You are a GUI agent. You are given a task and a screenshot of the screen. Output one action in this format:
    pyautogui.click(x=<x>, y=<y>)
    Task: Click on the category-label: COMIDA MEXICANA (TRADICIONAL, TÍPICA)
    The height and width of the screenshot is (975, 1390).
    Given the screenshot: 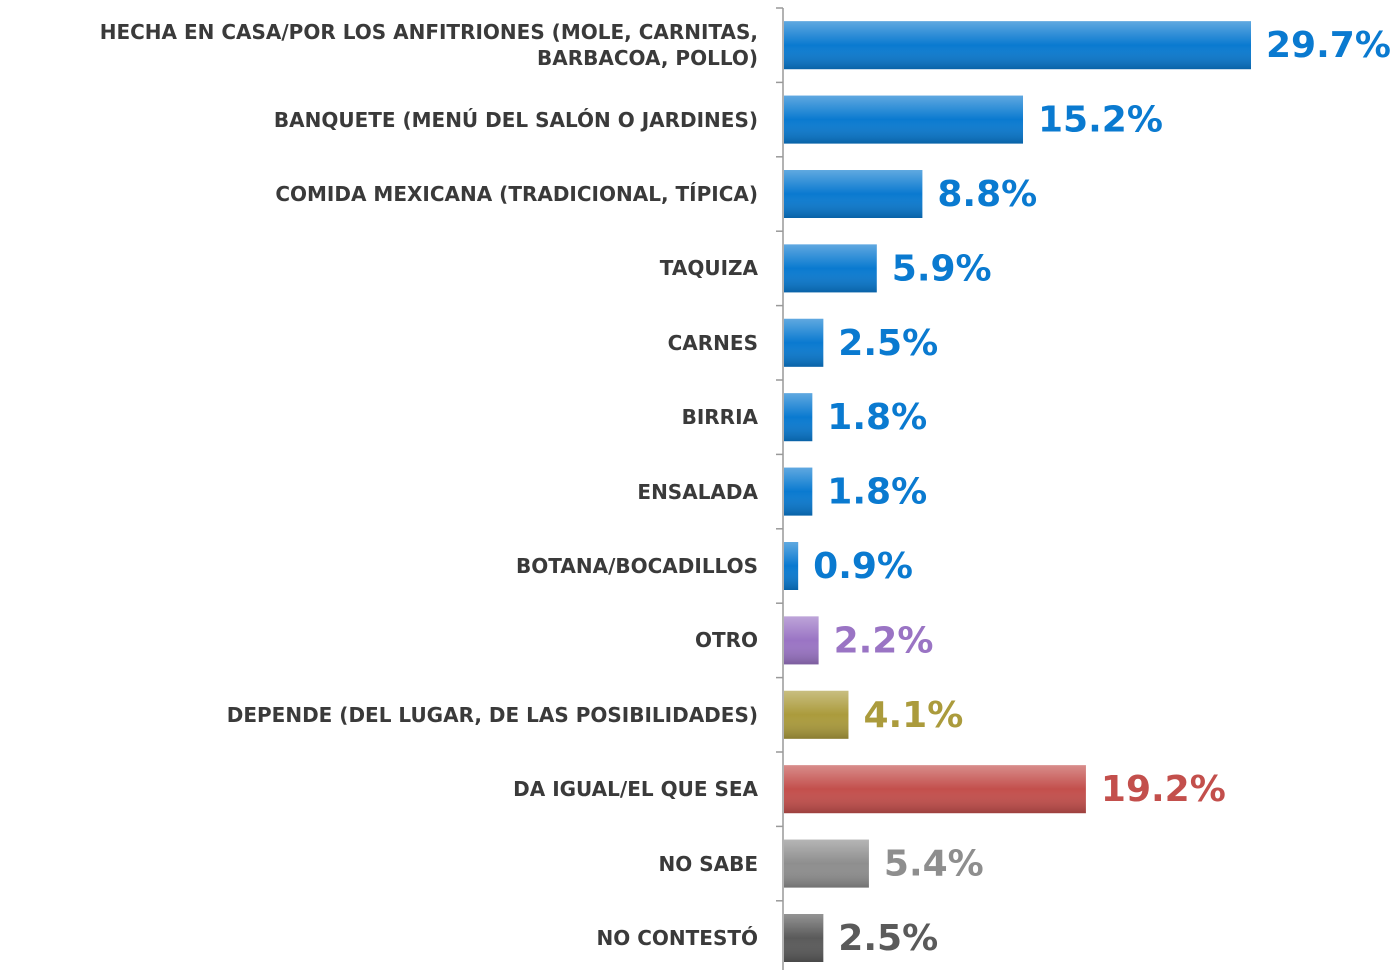 What is the action you would take?
    pyautogui.click(x=516, y=194)
    